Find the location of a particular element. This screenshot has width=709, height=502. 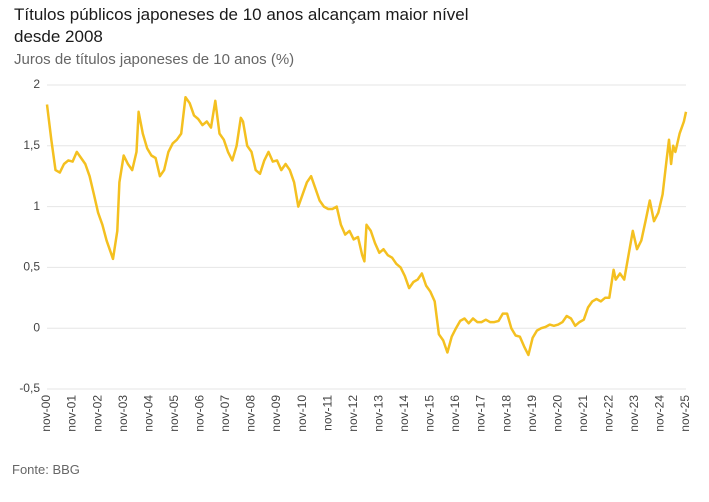

chart-title: desde 2008 is located at coordinates (58, 36).